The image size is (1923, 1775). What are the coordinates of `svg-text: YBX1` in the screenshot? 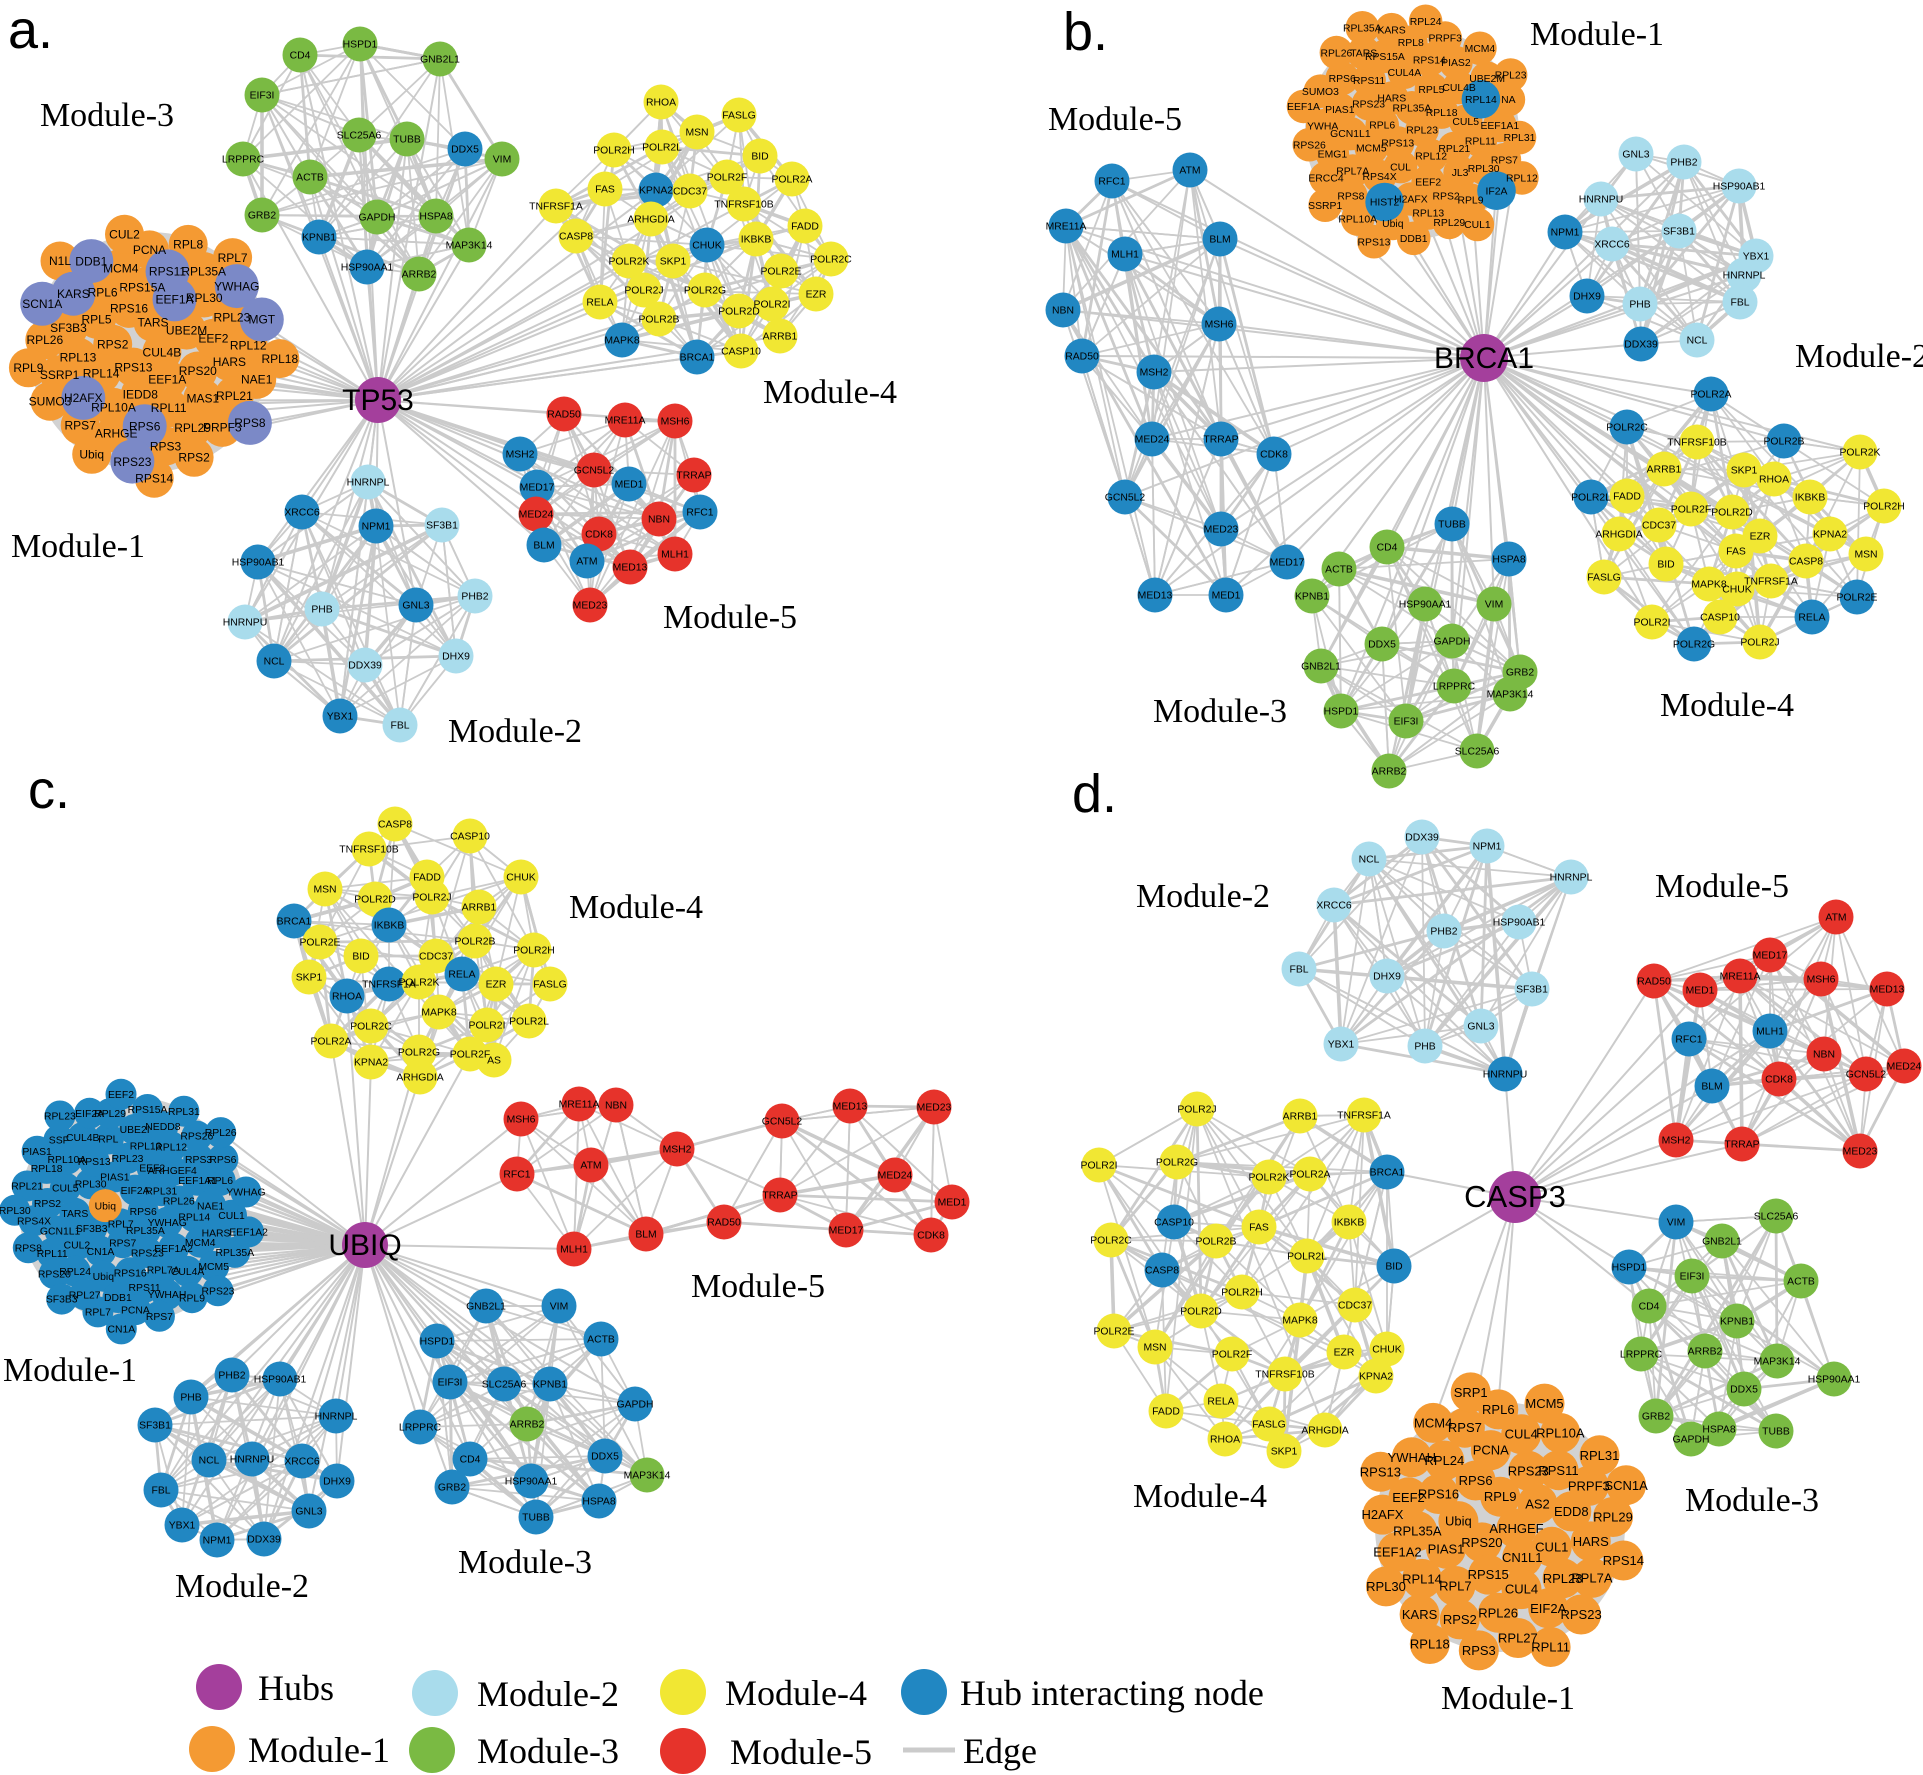 It's located at (1341, 1044).